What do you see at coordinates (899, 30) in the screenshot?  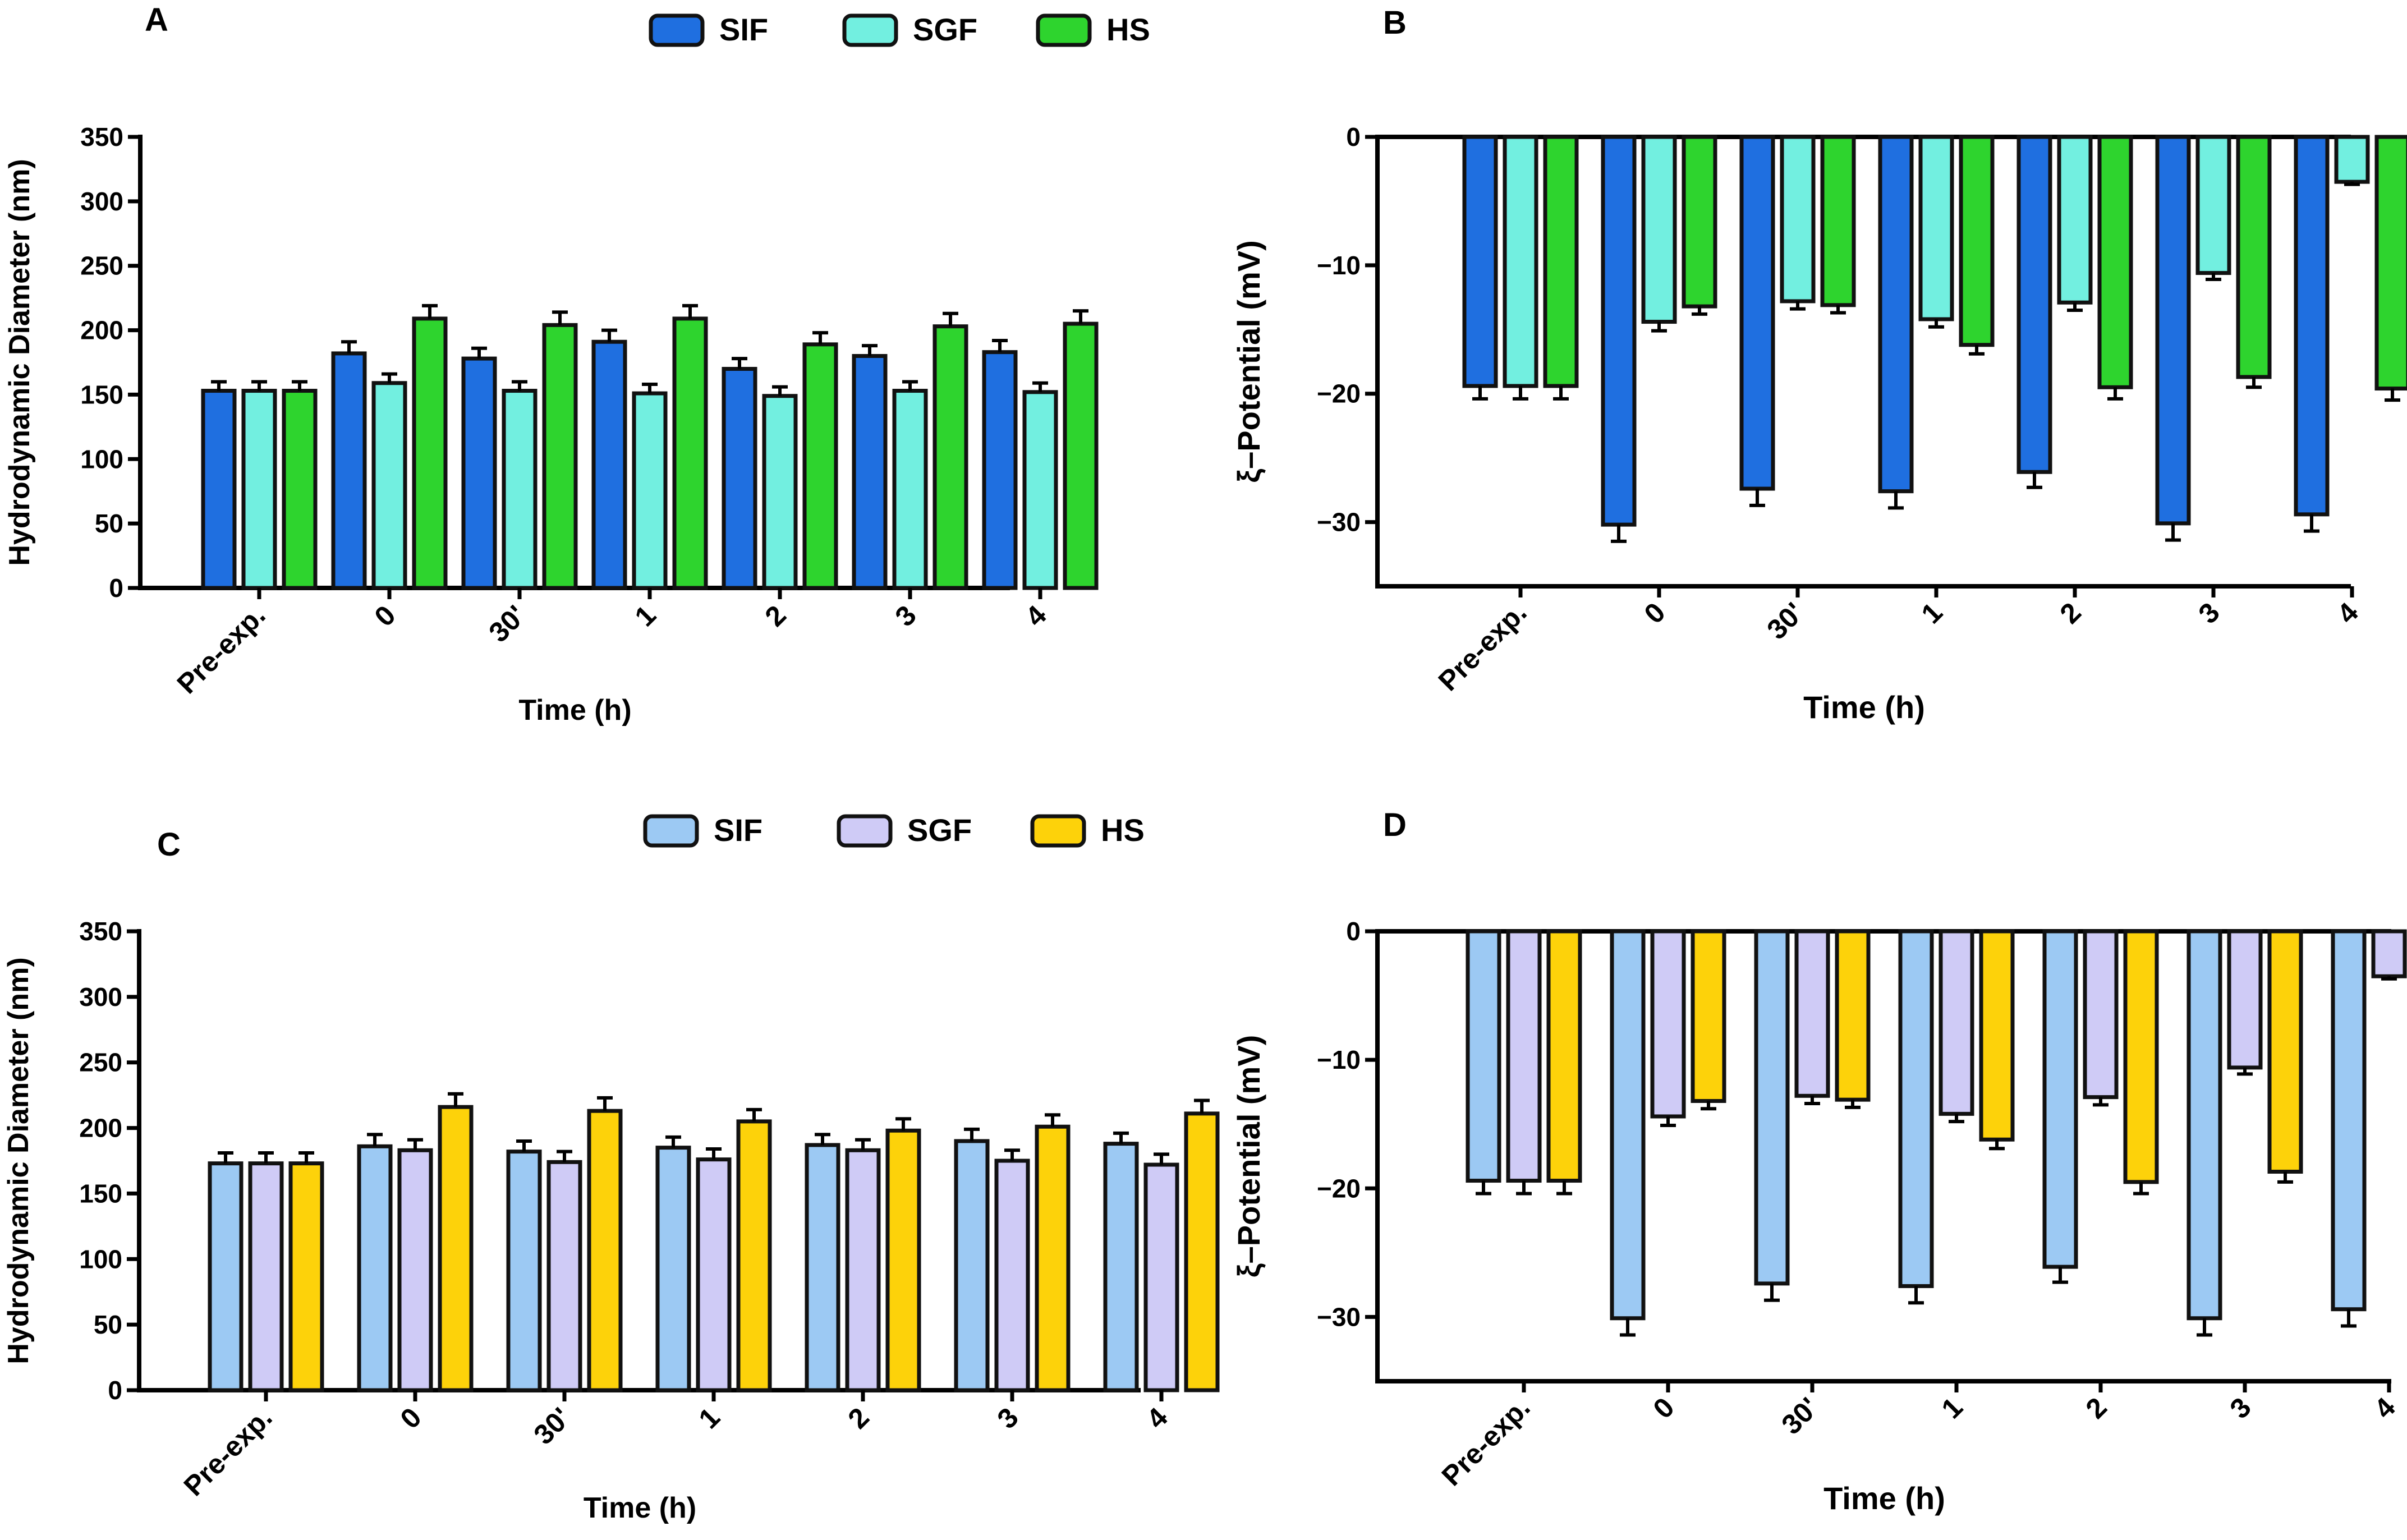 I see `legend: SIF SGF HS` at bounding box center [899, 30].